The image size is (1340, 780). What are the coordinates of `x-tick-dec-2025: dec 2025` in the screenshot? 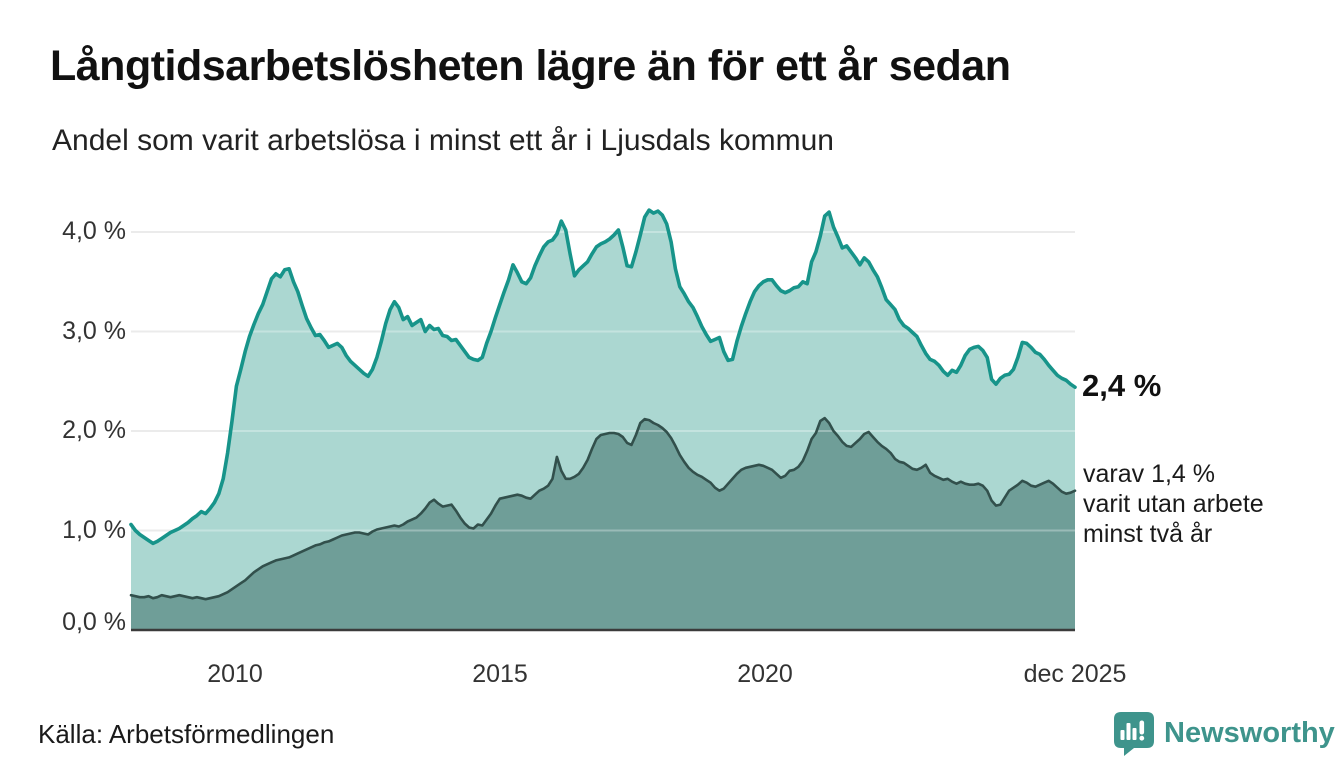 It's located at (1075, 674).